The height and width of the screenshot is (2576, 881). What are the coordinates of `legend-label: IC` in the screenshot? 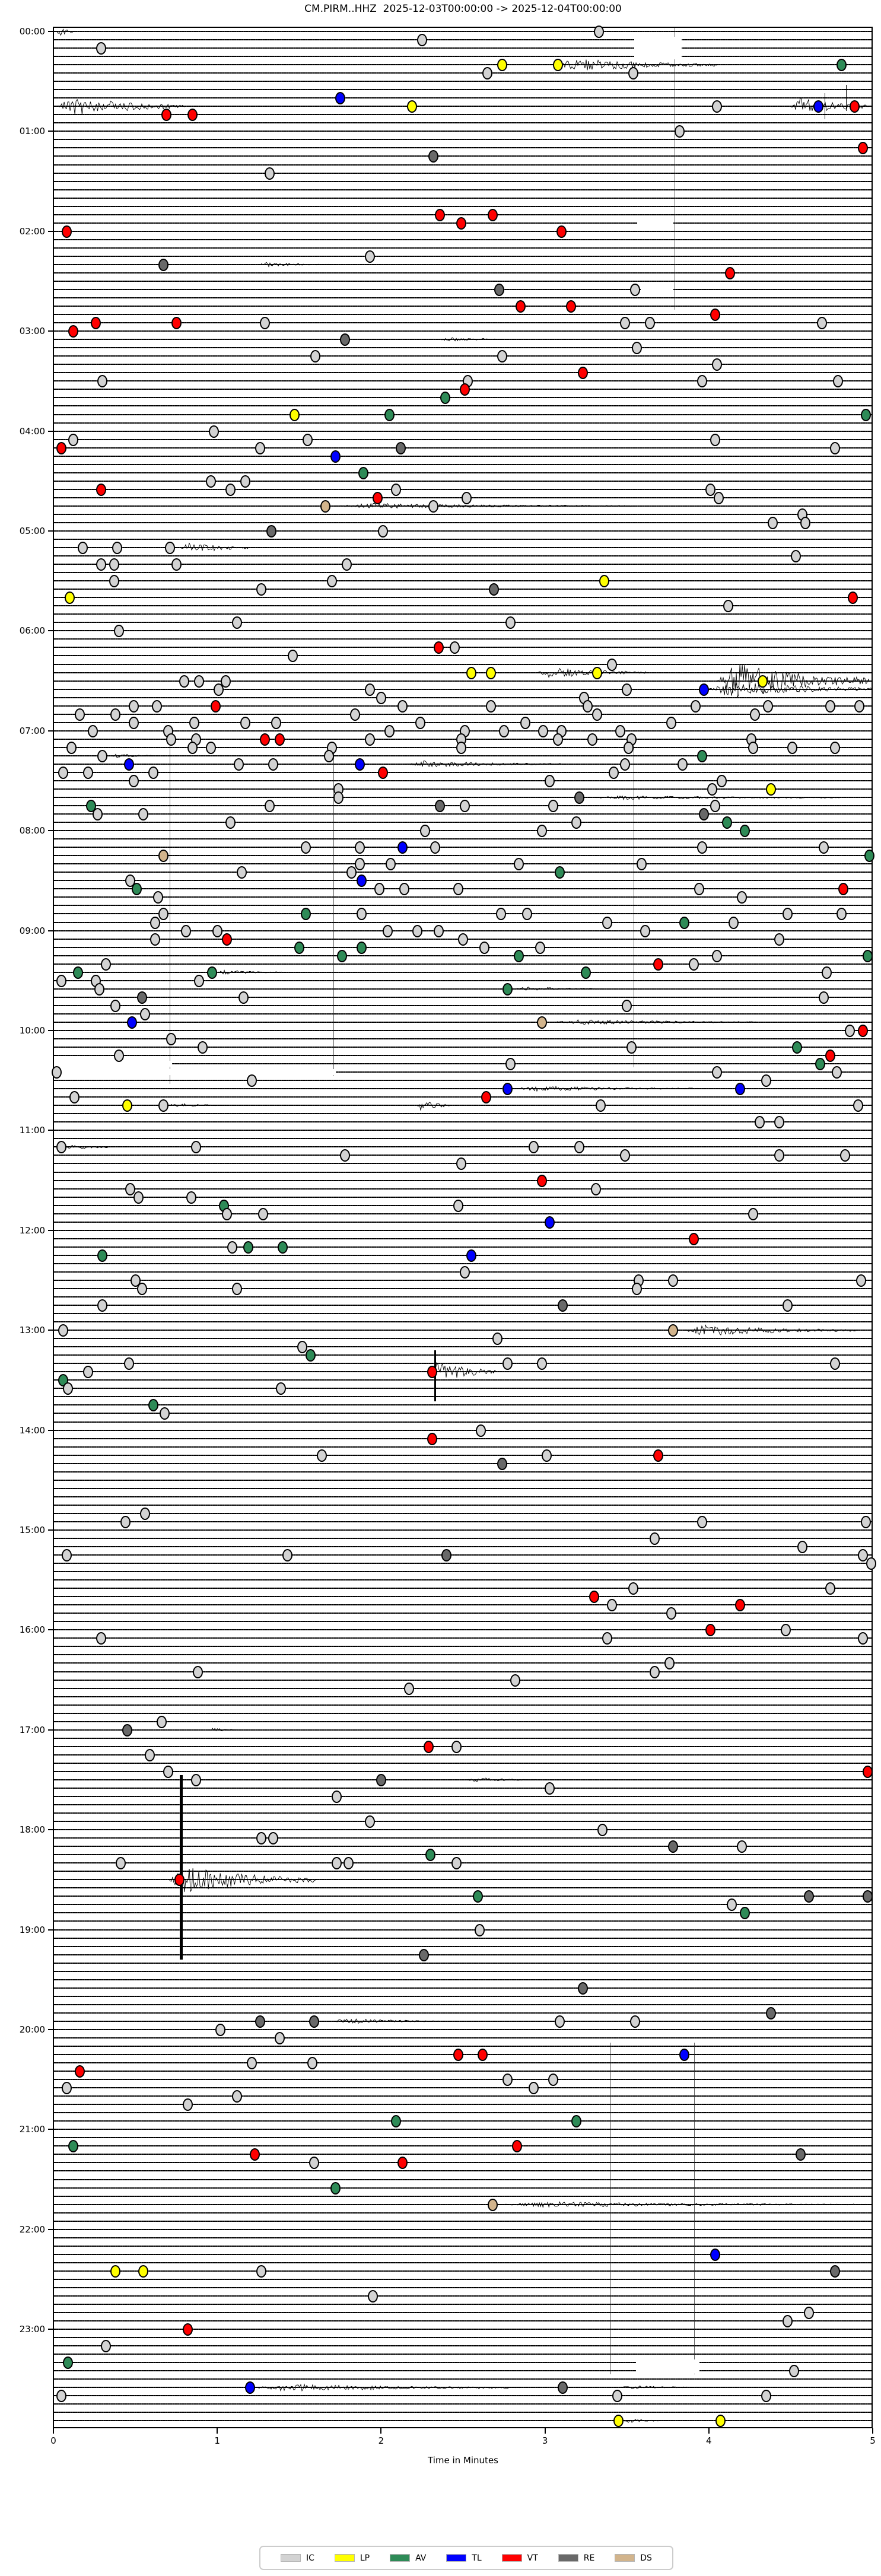 It's located at (310, 2558).